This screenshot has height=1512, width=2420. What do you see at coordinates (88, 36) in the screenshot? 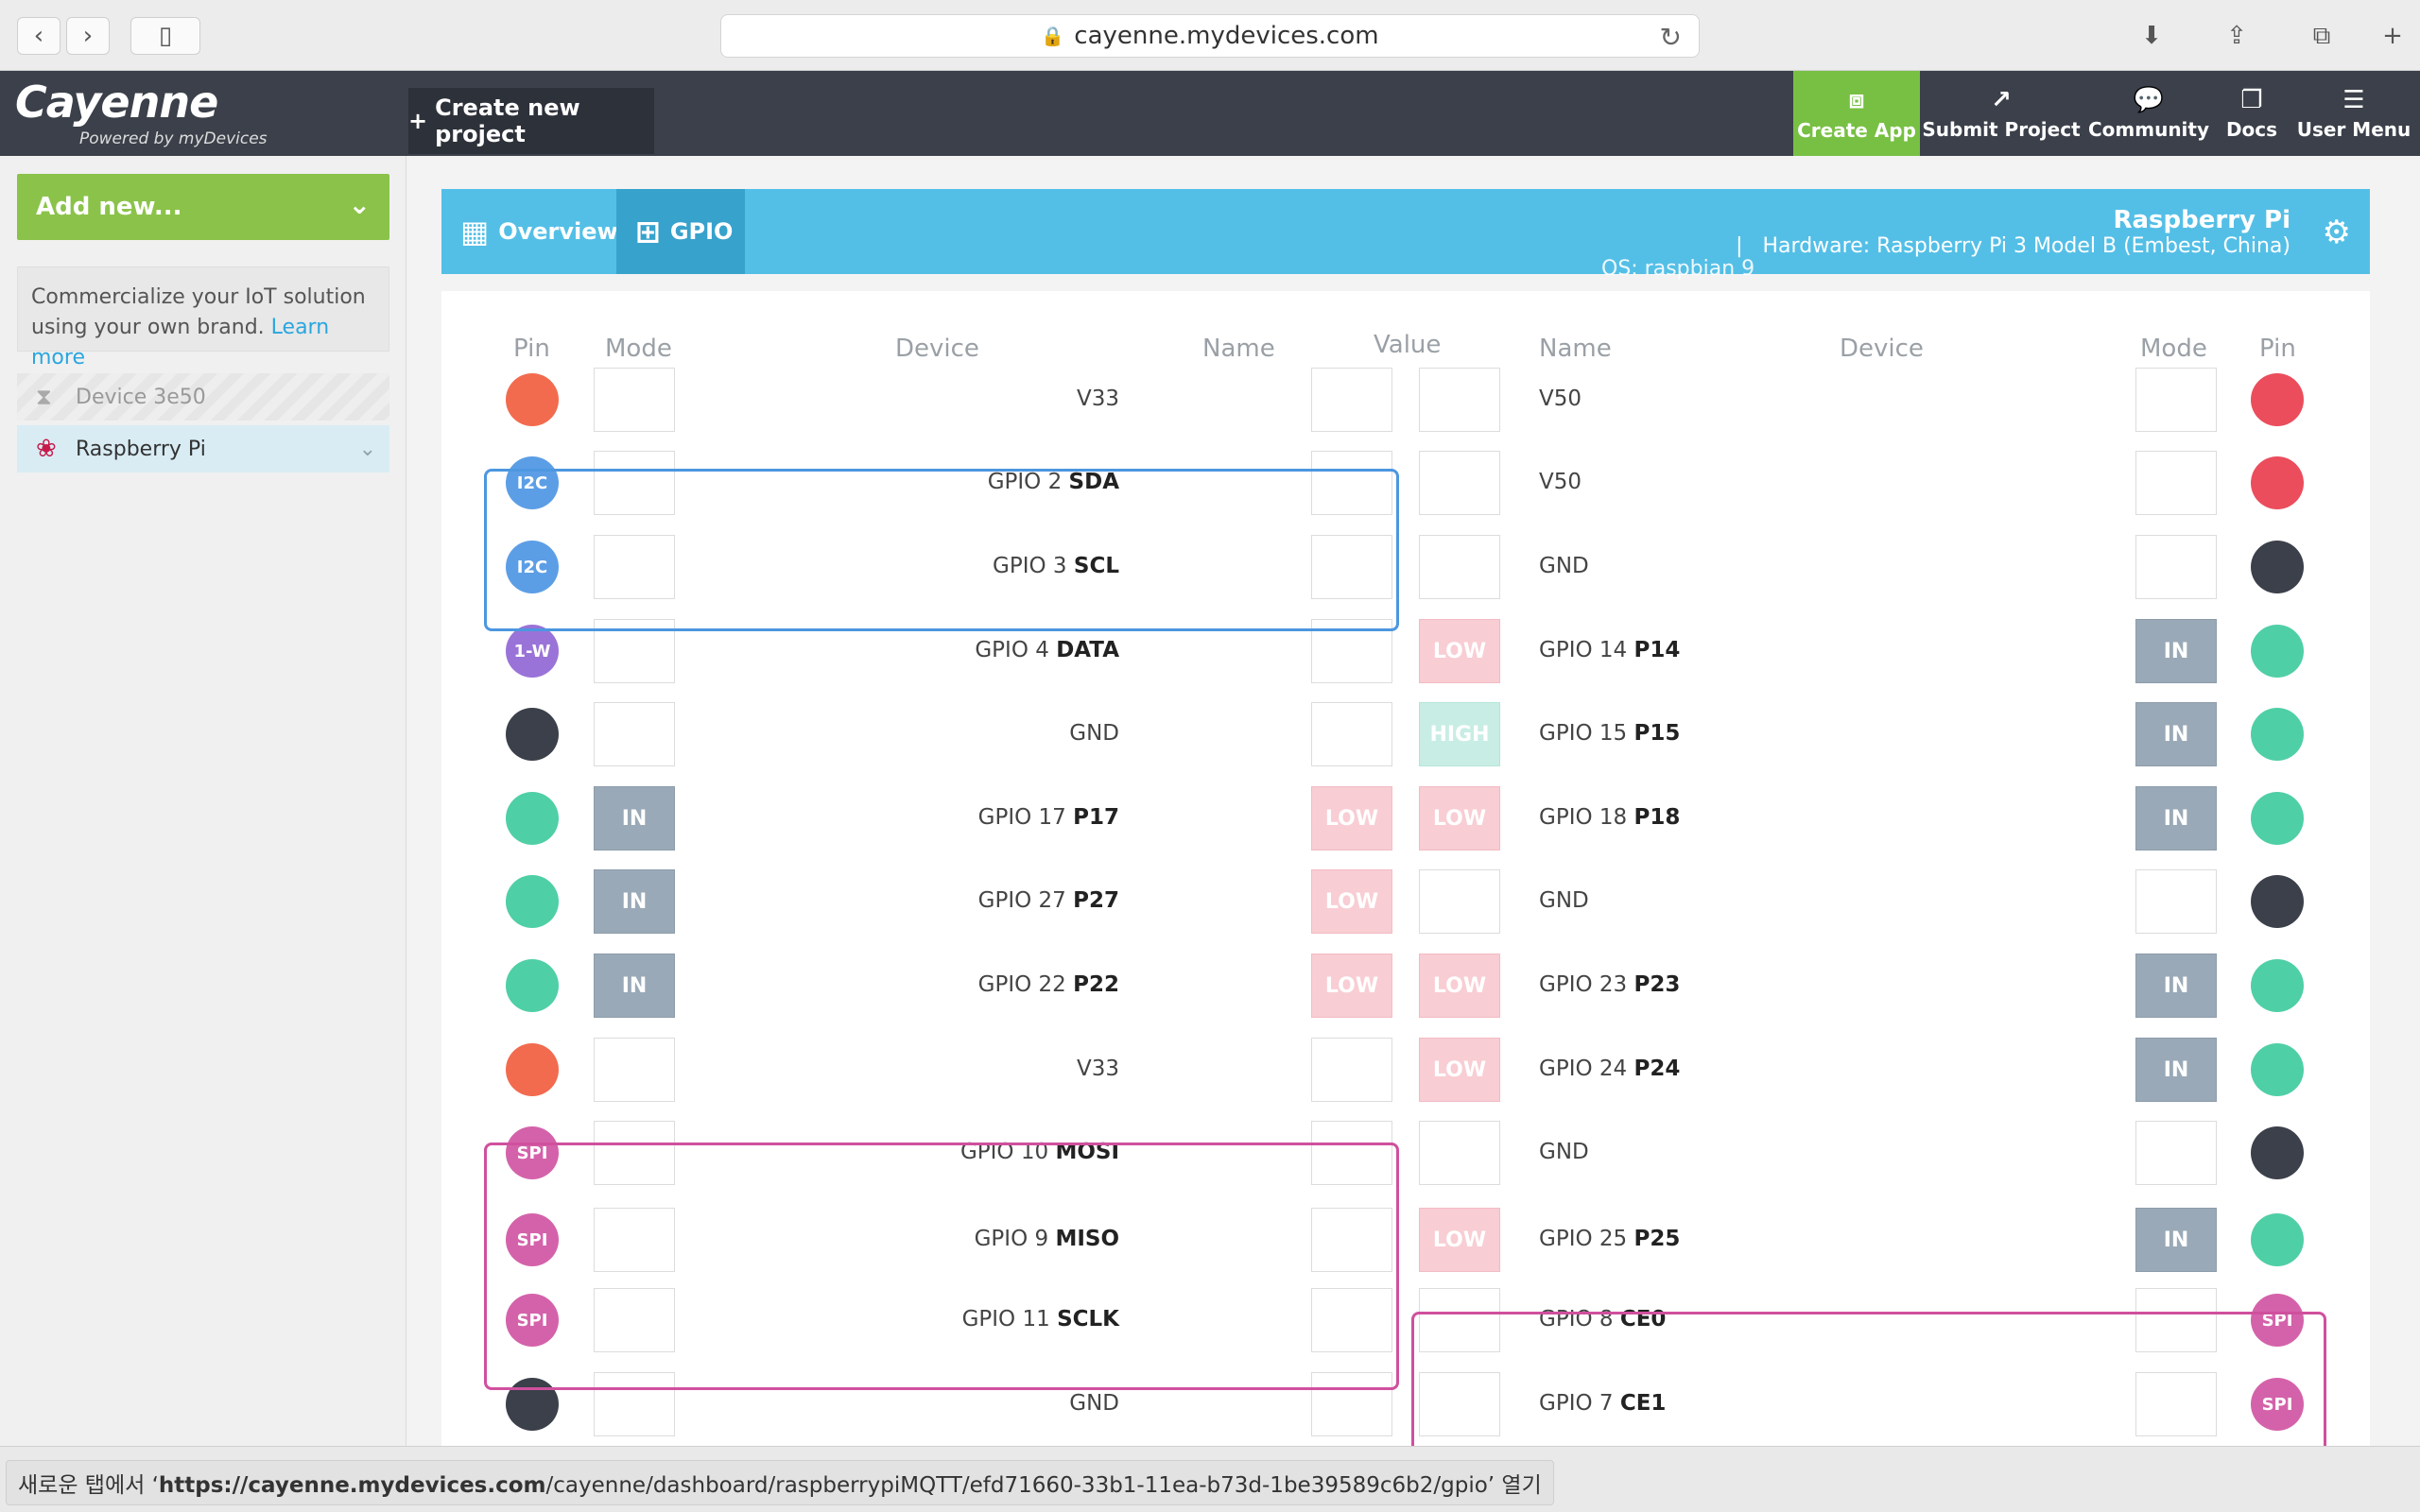
I see `forward-button: ›` at bounding box center [88, 36].